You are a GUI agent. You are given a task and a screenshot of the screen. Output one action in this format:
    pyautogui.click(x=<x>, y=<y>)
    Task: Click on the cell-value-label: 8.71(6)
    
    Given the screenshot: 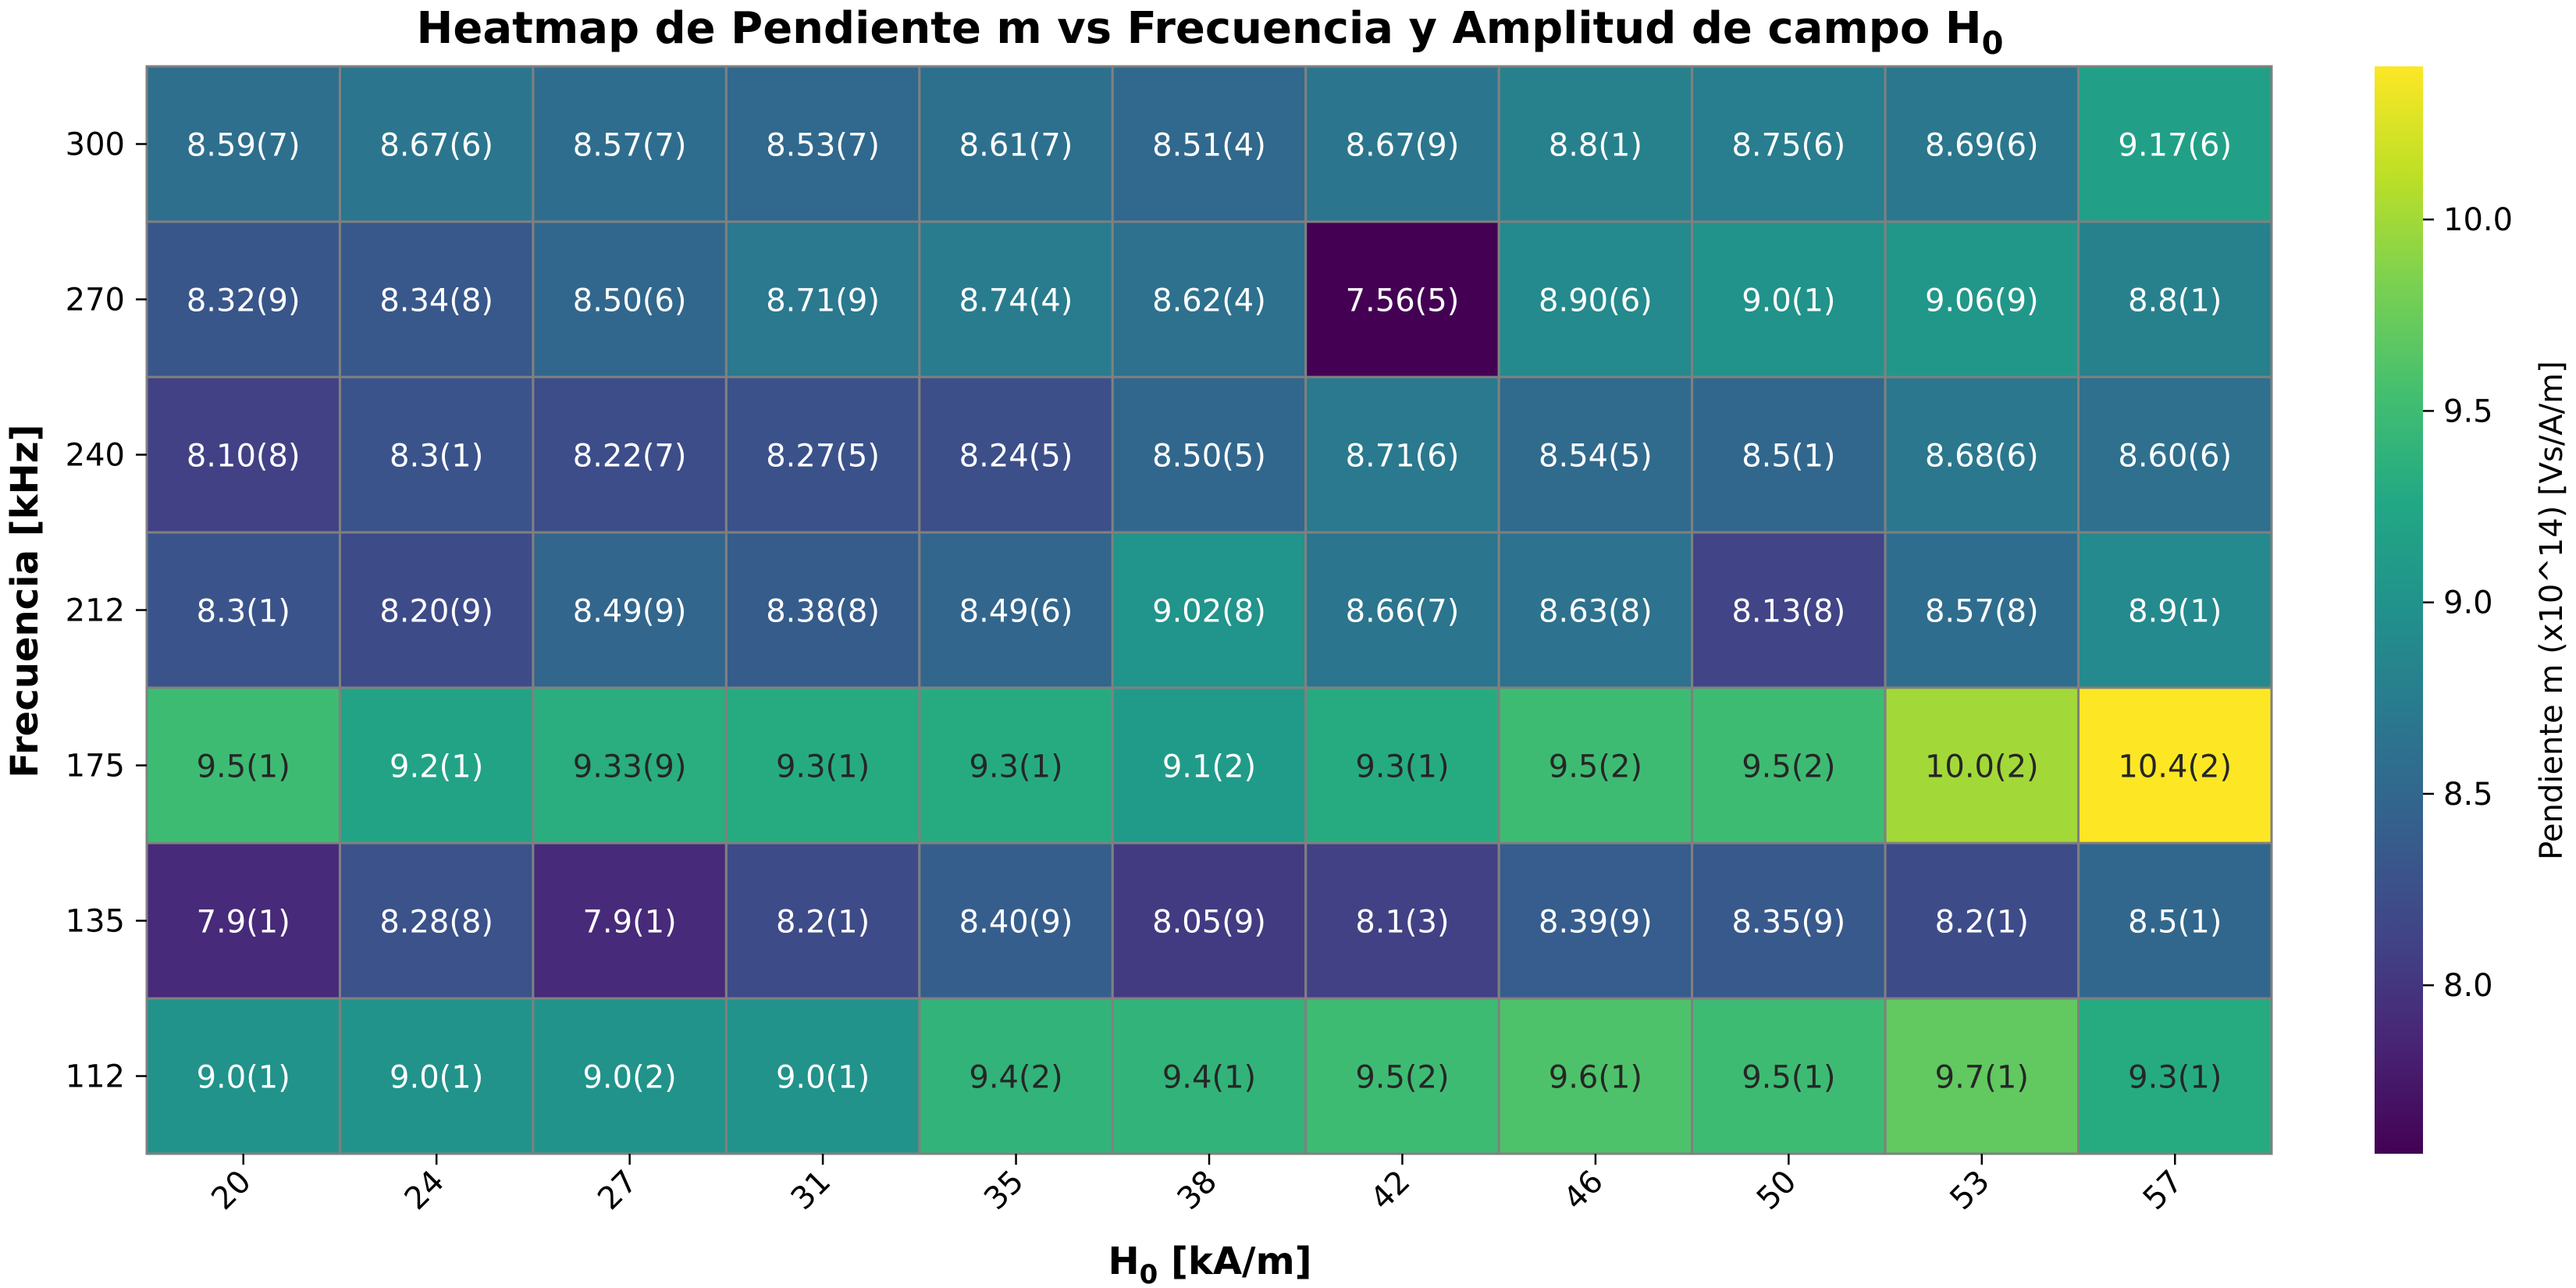 What is the action you would take?
    pyautogui.click(x=1403, y=457)
    